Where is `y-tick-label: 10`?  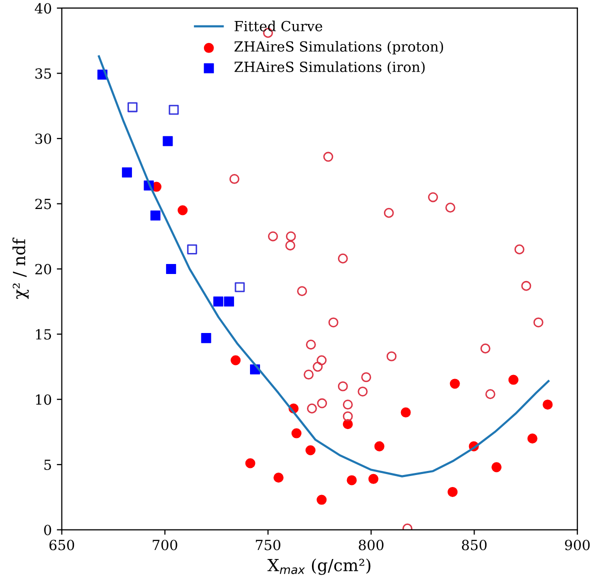 y-tick-label: 10 is located at coordinates (44, 399).